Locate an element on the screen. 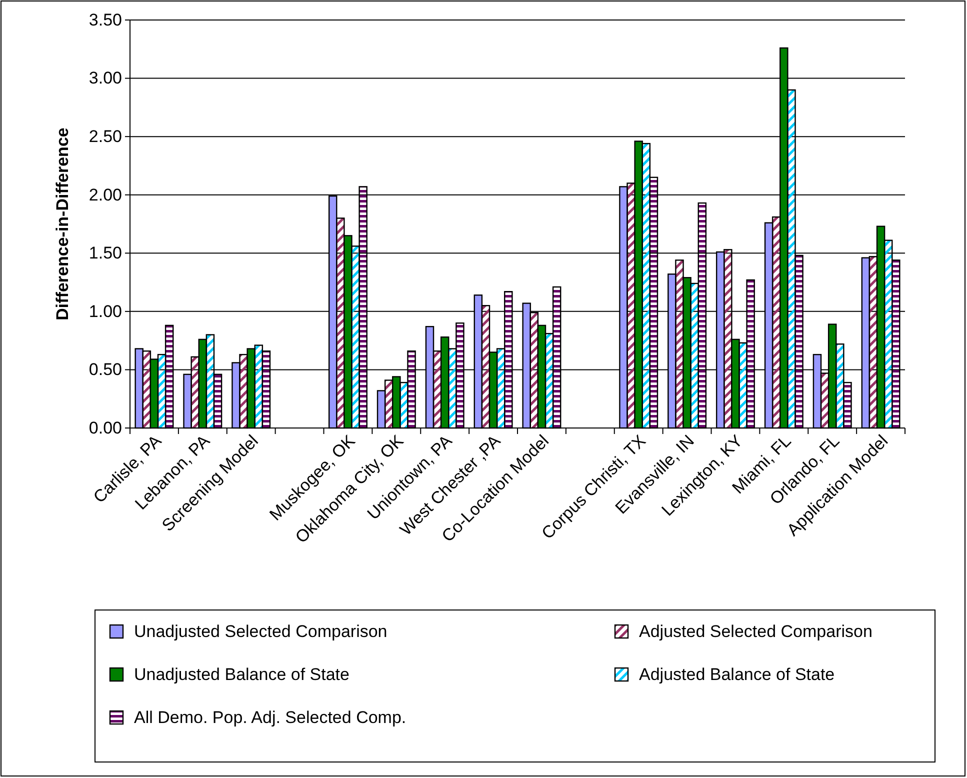 The height and width of the screenshot is (778, 967). y-tick-label: 0.50 is located at coordinates (105, 370).